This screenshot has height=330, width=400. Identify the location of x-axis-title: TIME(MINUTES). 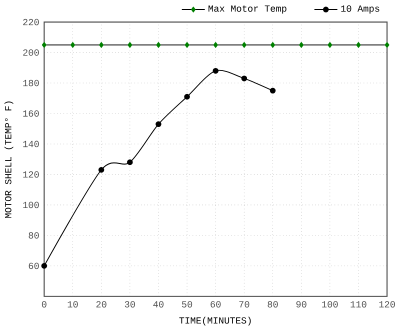
(215, 321).